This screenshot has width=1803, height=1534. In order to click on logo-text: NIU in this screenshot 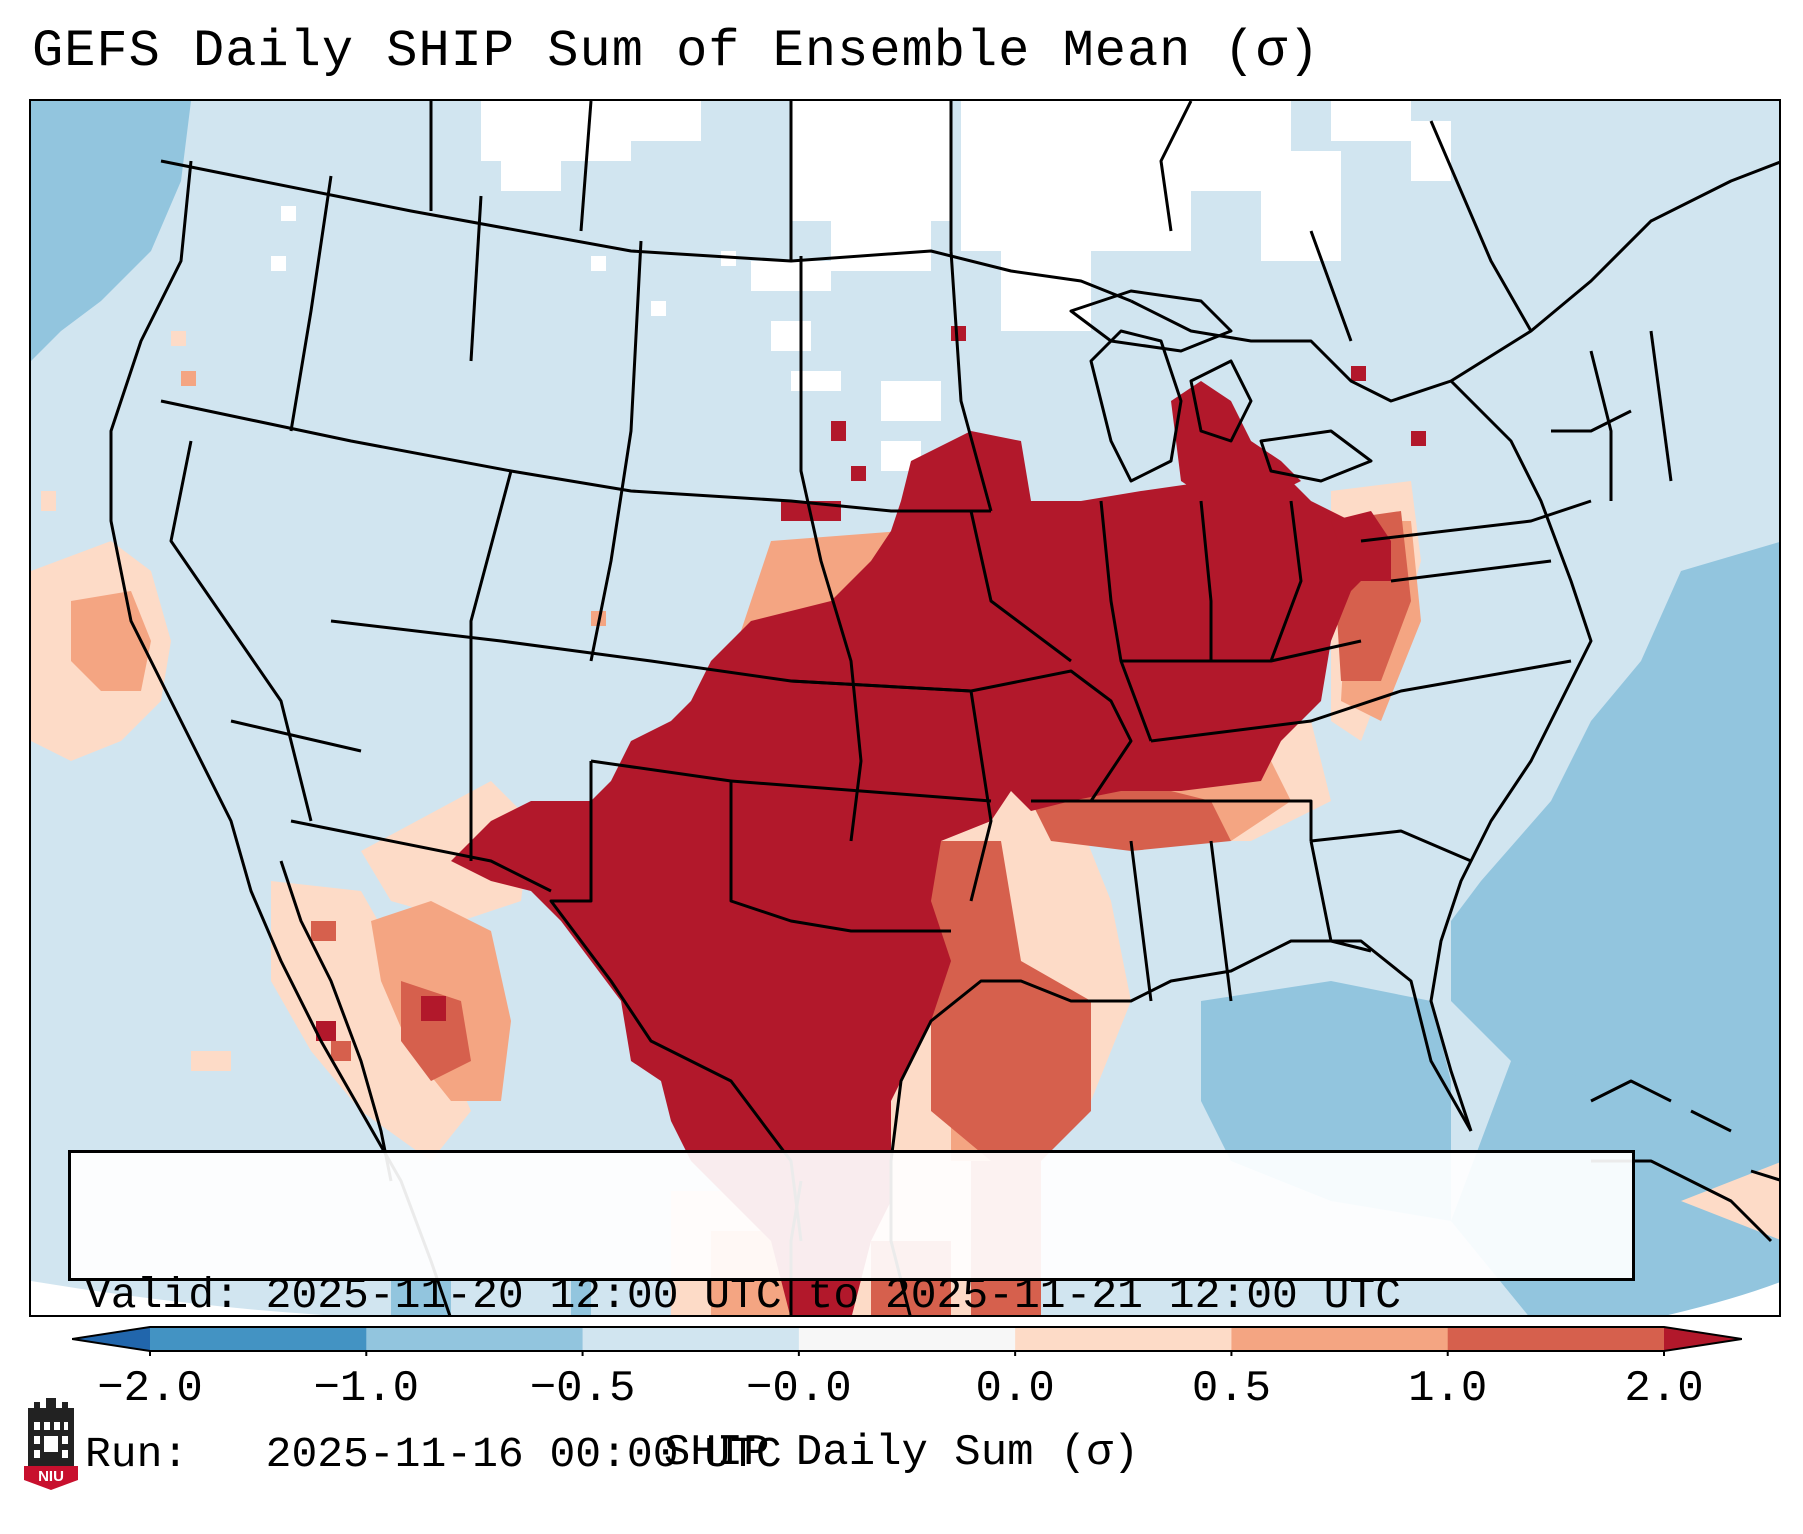, I will do `click(51, 1476)`.